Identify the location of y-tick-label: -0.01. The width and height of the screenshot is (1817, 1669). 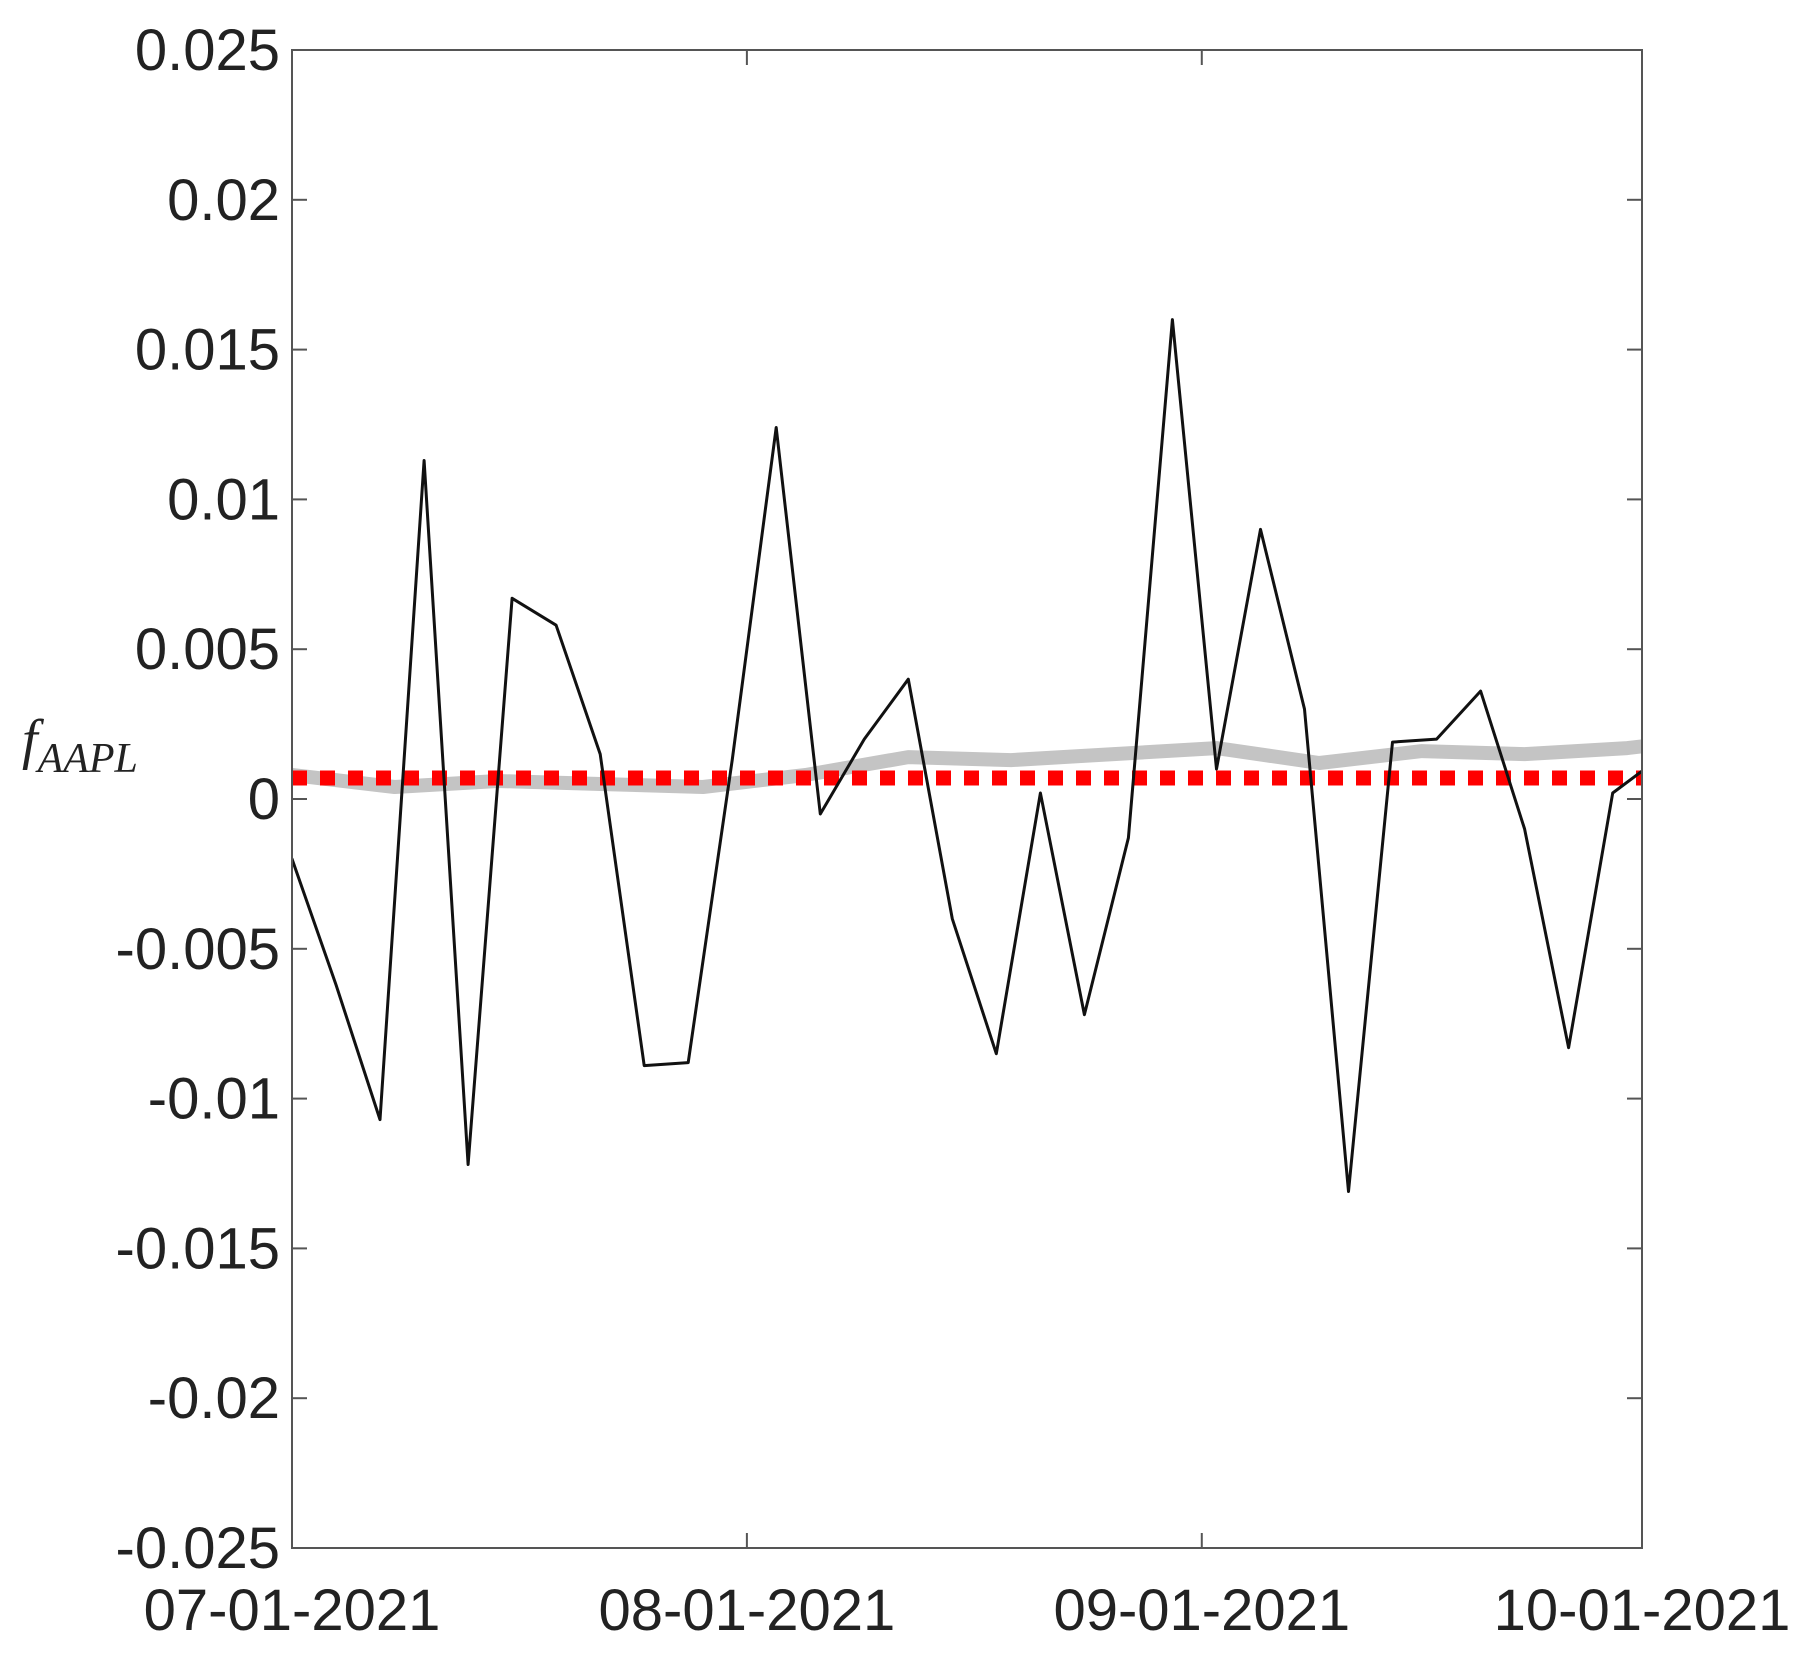
(214, 1099).